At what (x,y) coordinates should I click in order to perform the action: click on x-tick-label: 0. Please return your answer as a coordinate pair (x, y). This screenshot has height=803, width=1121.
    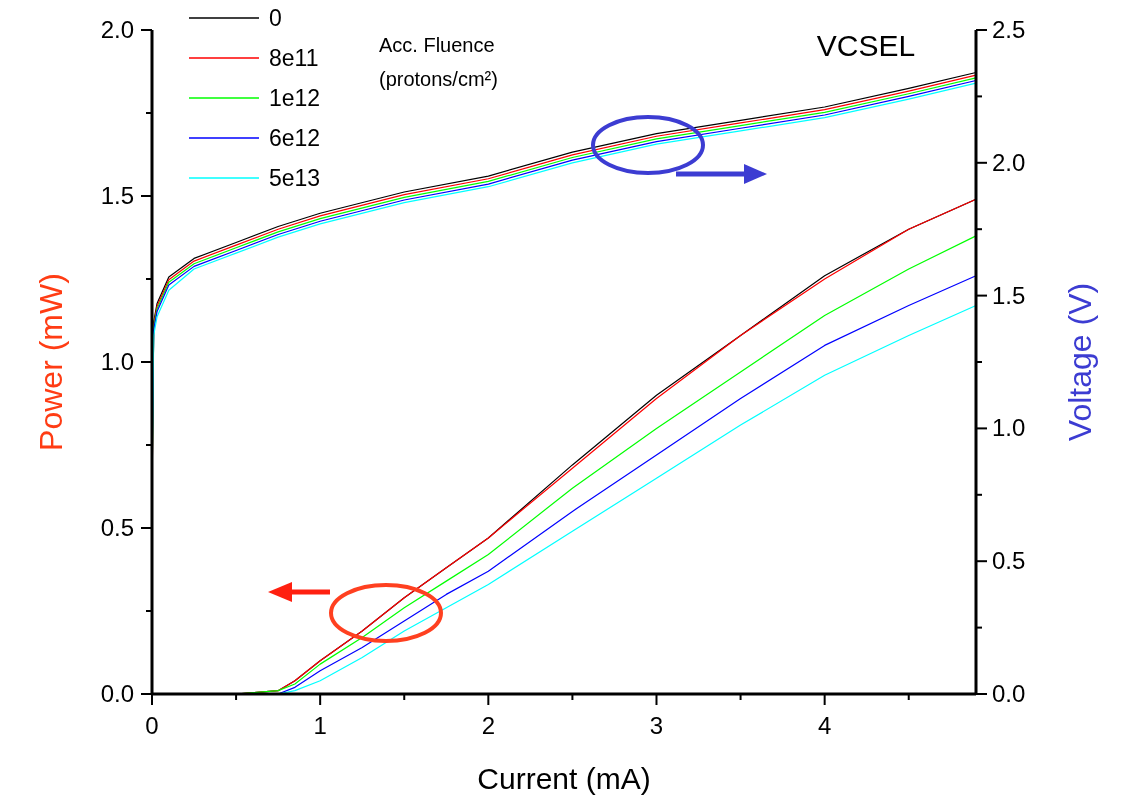
    Looking at the image, I should click on (152, 725).